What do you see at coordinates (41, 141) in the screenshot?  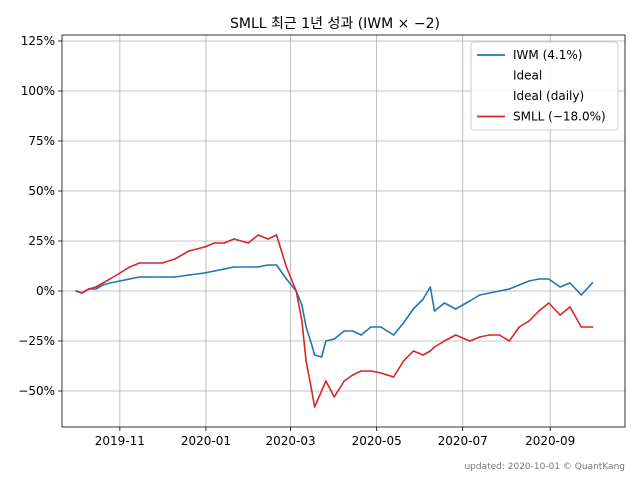 I see `y-tick-label: 75%` at bounding box center [41, 141].